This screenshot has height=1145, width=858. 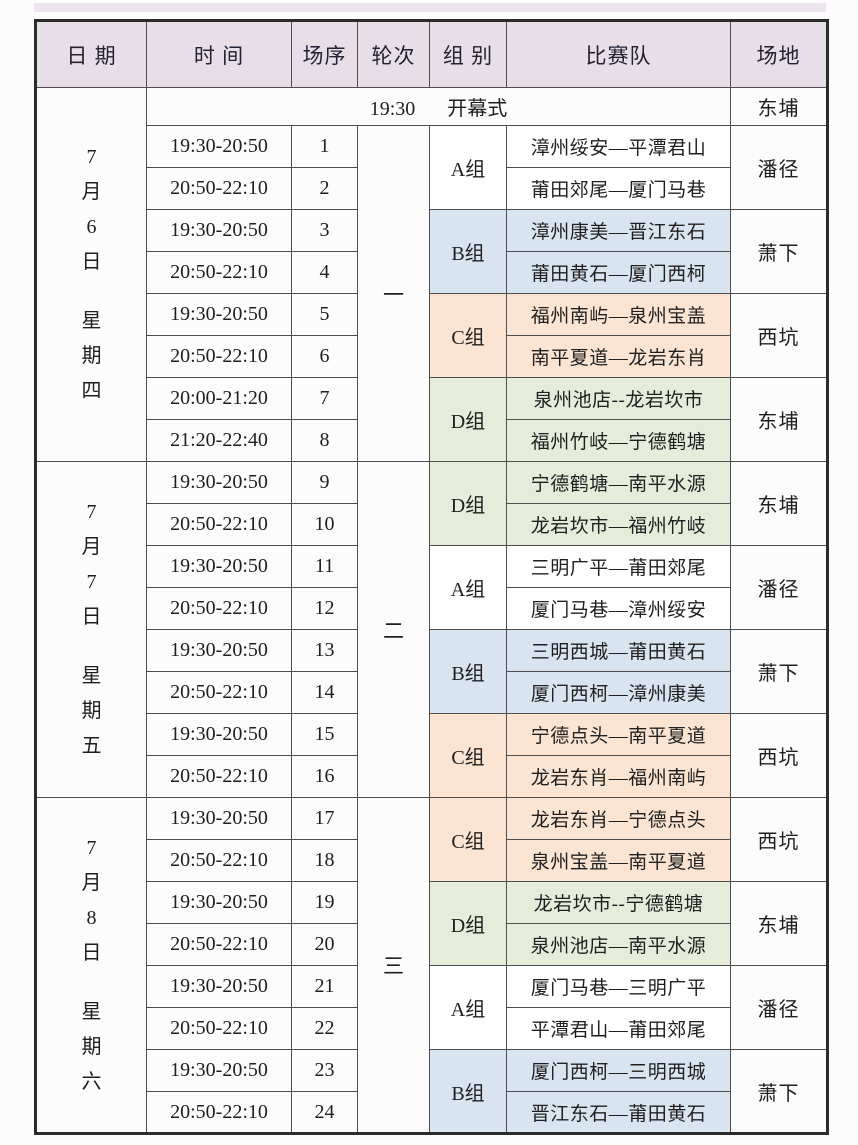 I want to click on weekday-text: 星期四, so click(x=91, y=356).